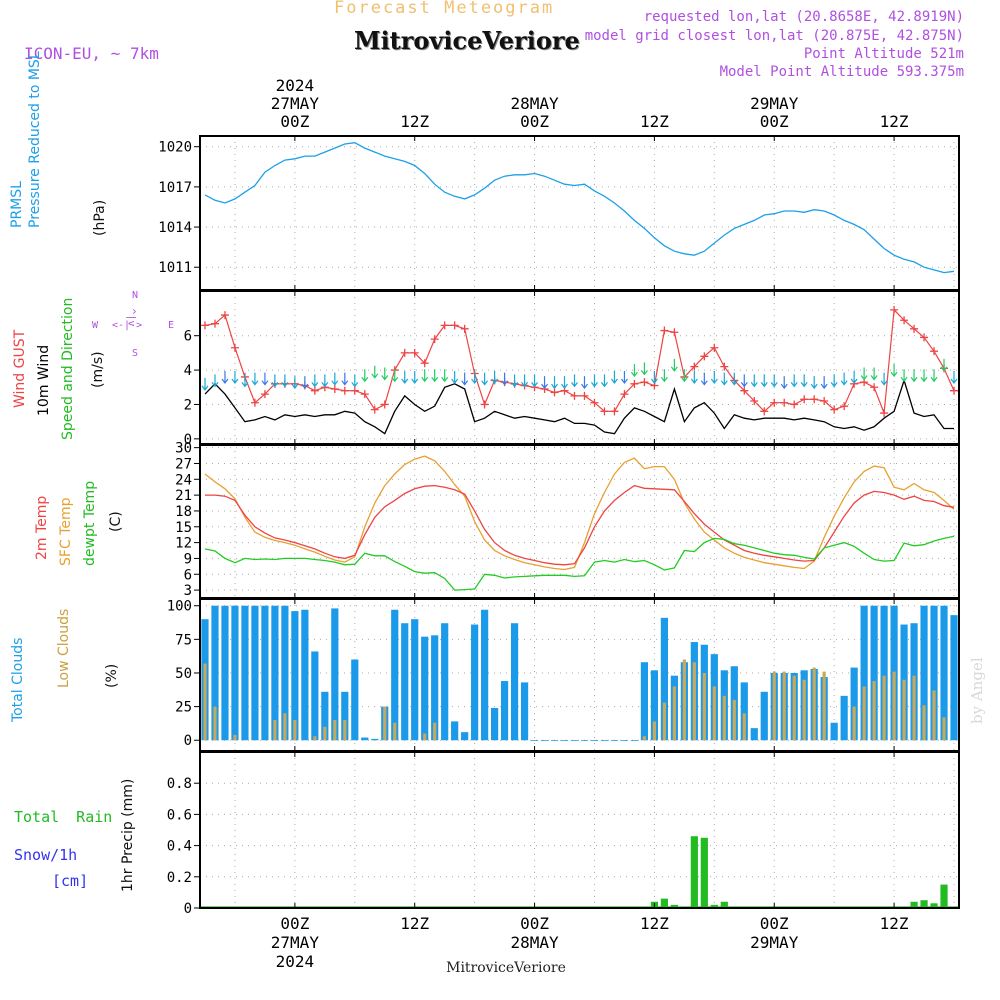 The image size is (1000, 1000). Describe the element at coordinates (579, 872) in the screenshot. I see `precip-panel` at that location.